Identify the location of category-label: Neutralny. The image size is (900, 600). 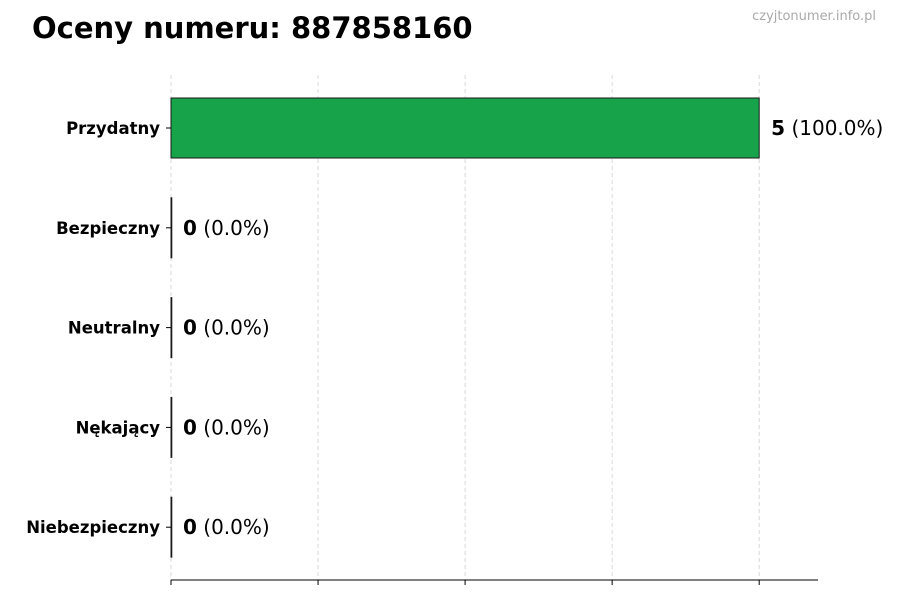
(114, 328).